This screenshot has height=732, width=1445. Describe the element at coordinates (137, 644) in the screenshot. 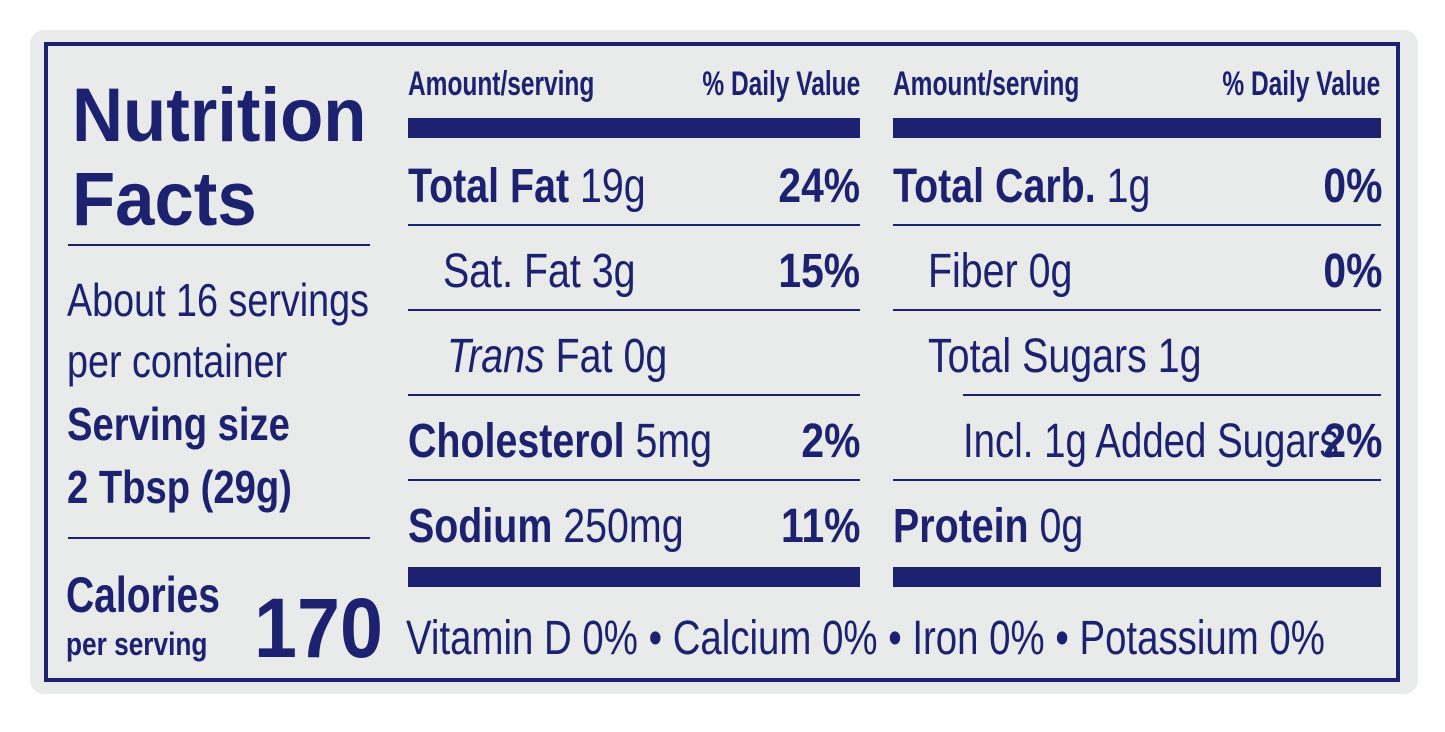

I see `calories-sub: per serving` at that location.